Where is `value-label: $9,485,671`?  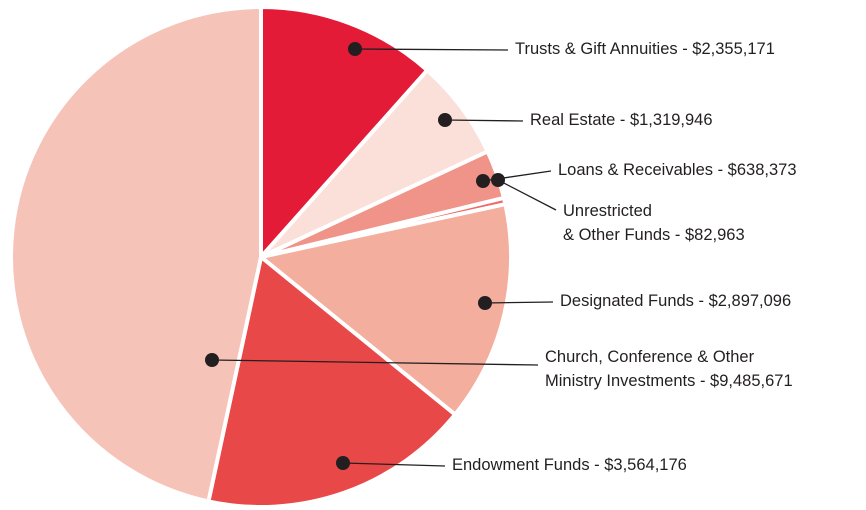
value-label: $9,485,671 is located at coordinates (748, 381).